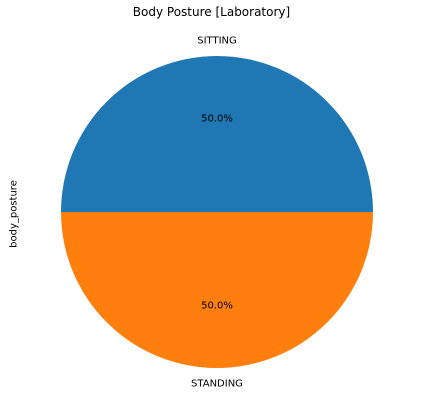 Image resolution: width=423 pixels, height=414 pixels. What do you see at coordinates (217, 306) in the screenshot?
I see `slice-percent-standing: 50.0%` at bounding box center [217, 306].